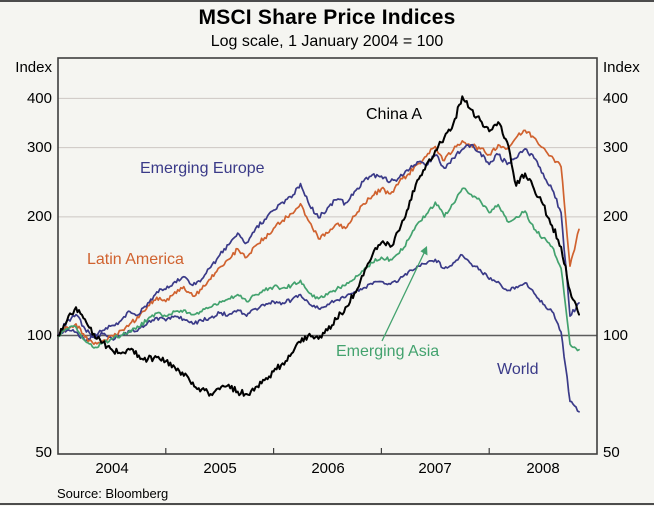 This screenshot has height=506, width=654. What do you see at coordinates (435, 468) in the screenshot?
I see `x-tick-label-2007: 2007` at bounding box center [435, 468].